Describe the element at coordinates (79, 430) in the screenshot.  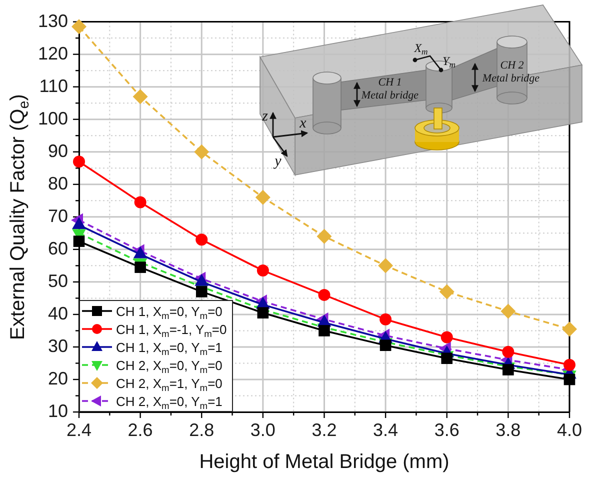
I see `x-tick-label: 2.4` at that location.